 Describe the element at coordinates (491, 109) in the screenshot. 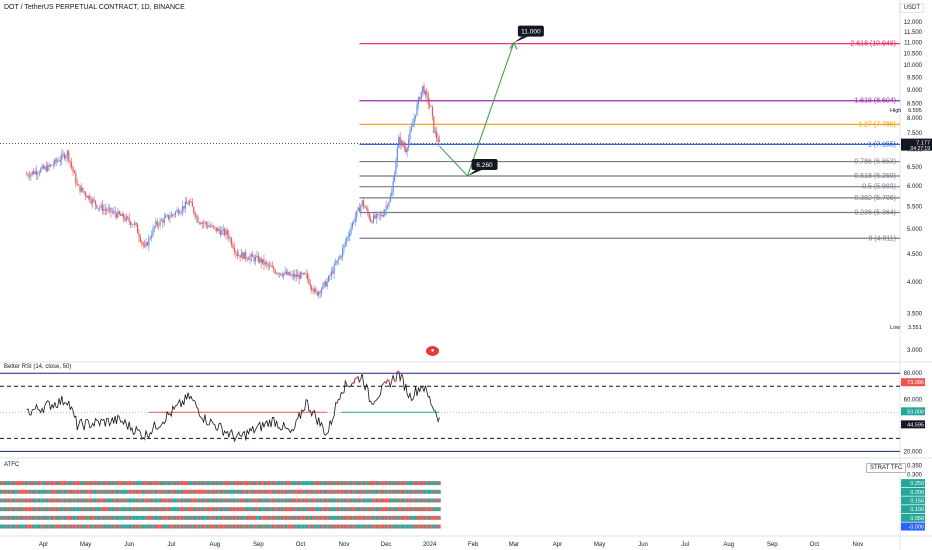

I see `projection-up-line` at that location.